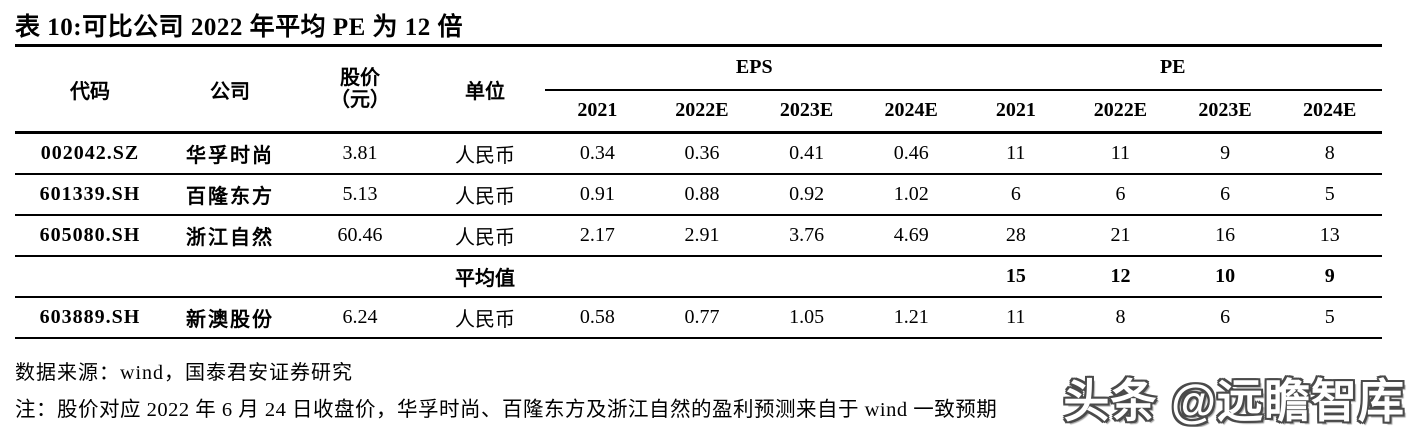 The height and width of the screenshot is (427, 1407). Describe the element at coordinates (239, 27) in the screenshot. I see `table-title: 表 10:可比公司 2022 年平均 PE 为 12 倍` at that location.